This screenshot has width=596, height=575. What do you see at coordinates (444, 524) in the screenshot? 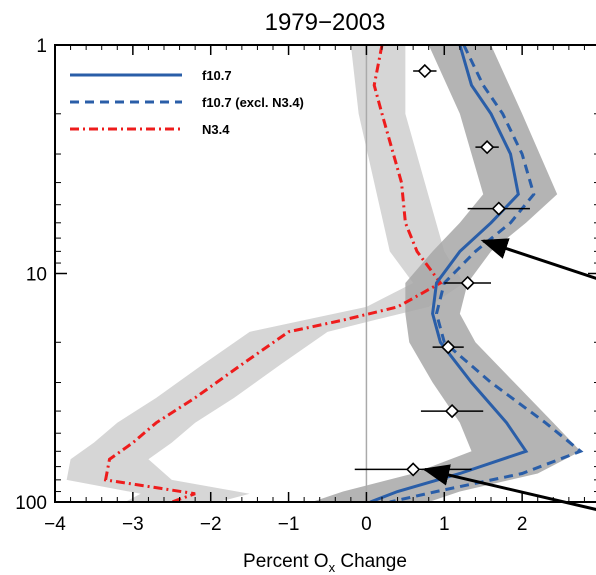
I see `x-tick-label: 1` at bounding box center [444, 524].